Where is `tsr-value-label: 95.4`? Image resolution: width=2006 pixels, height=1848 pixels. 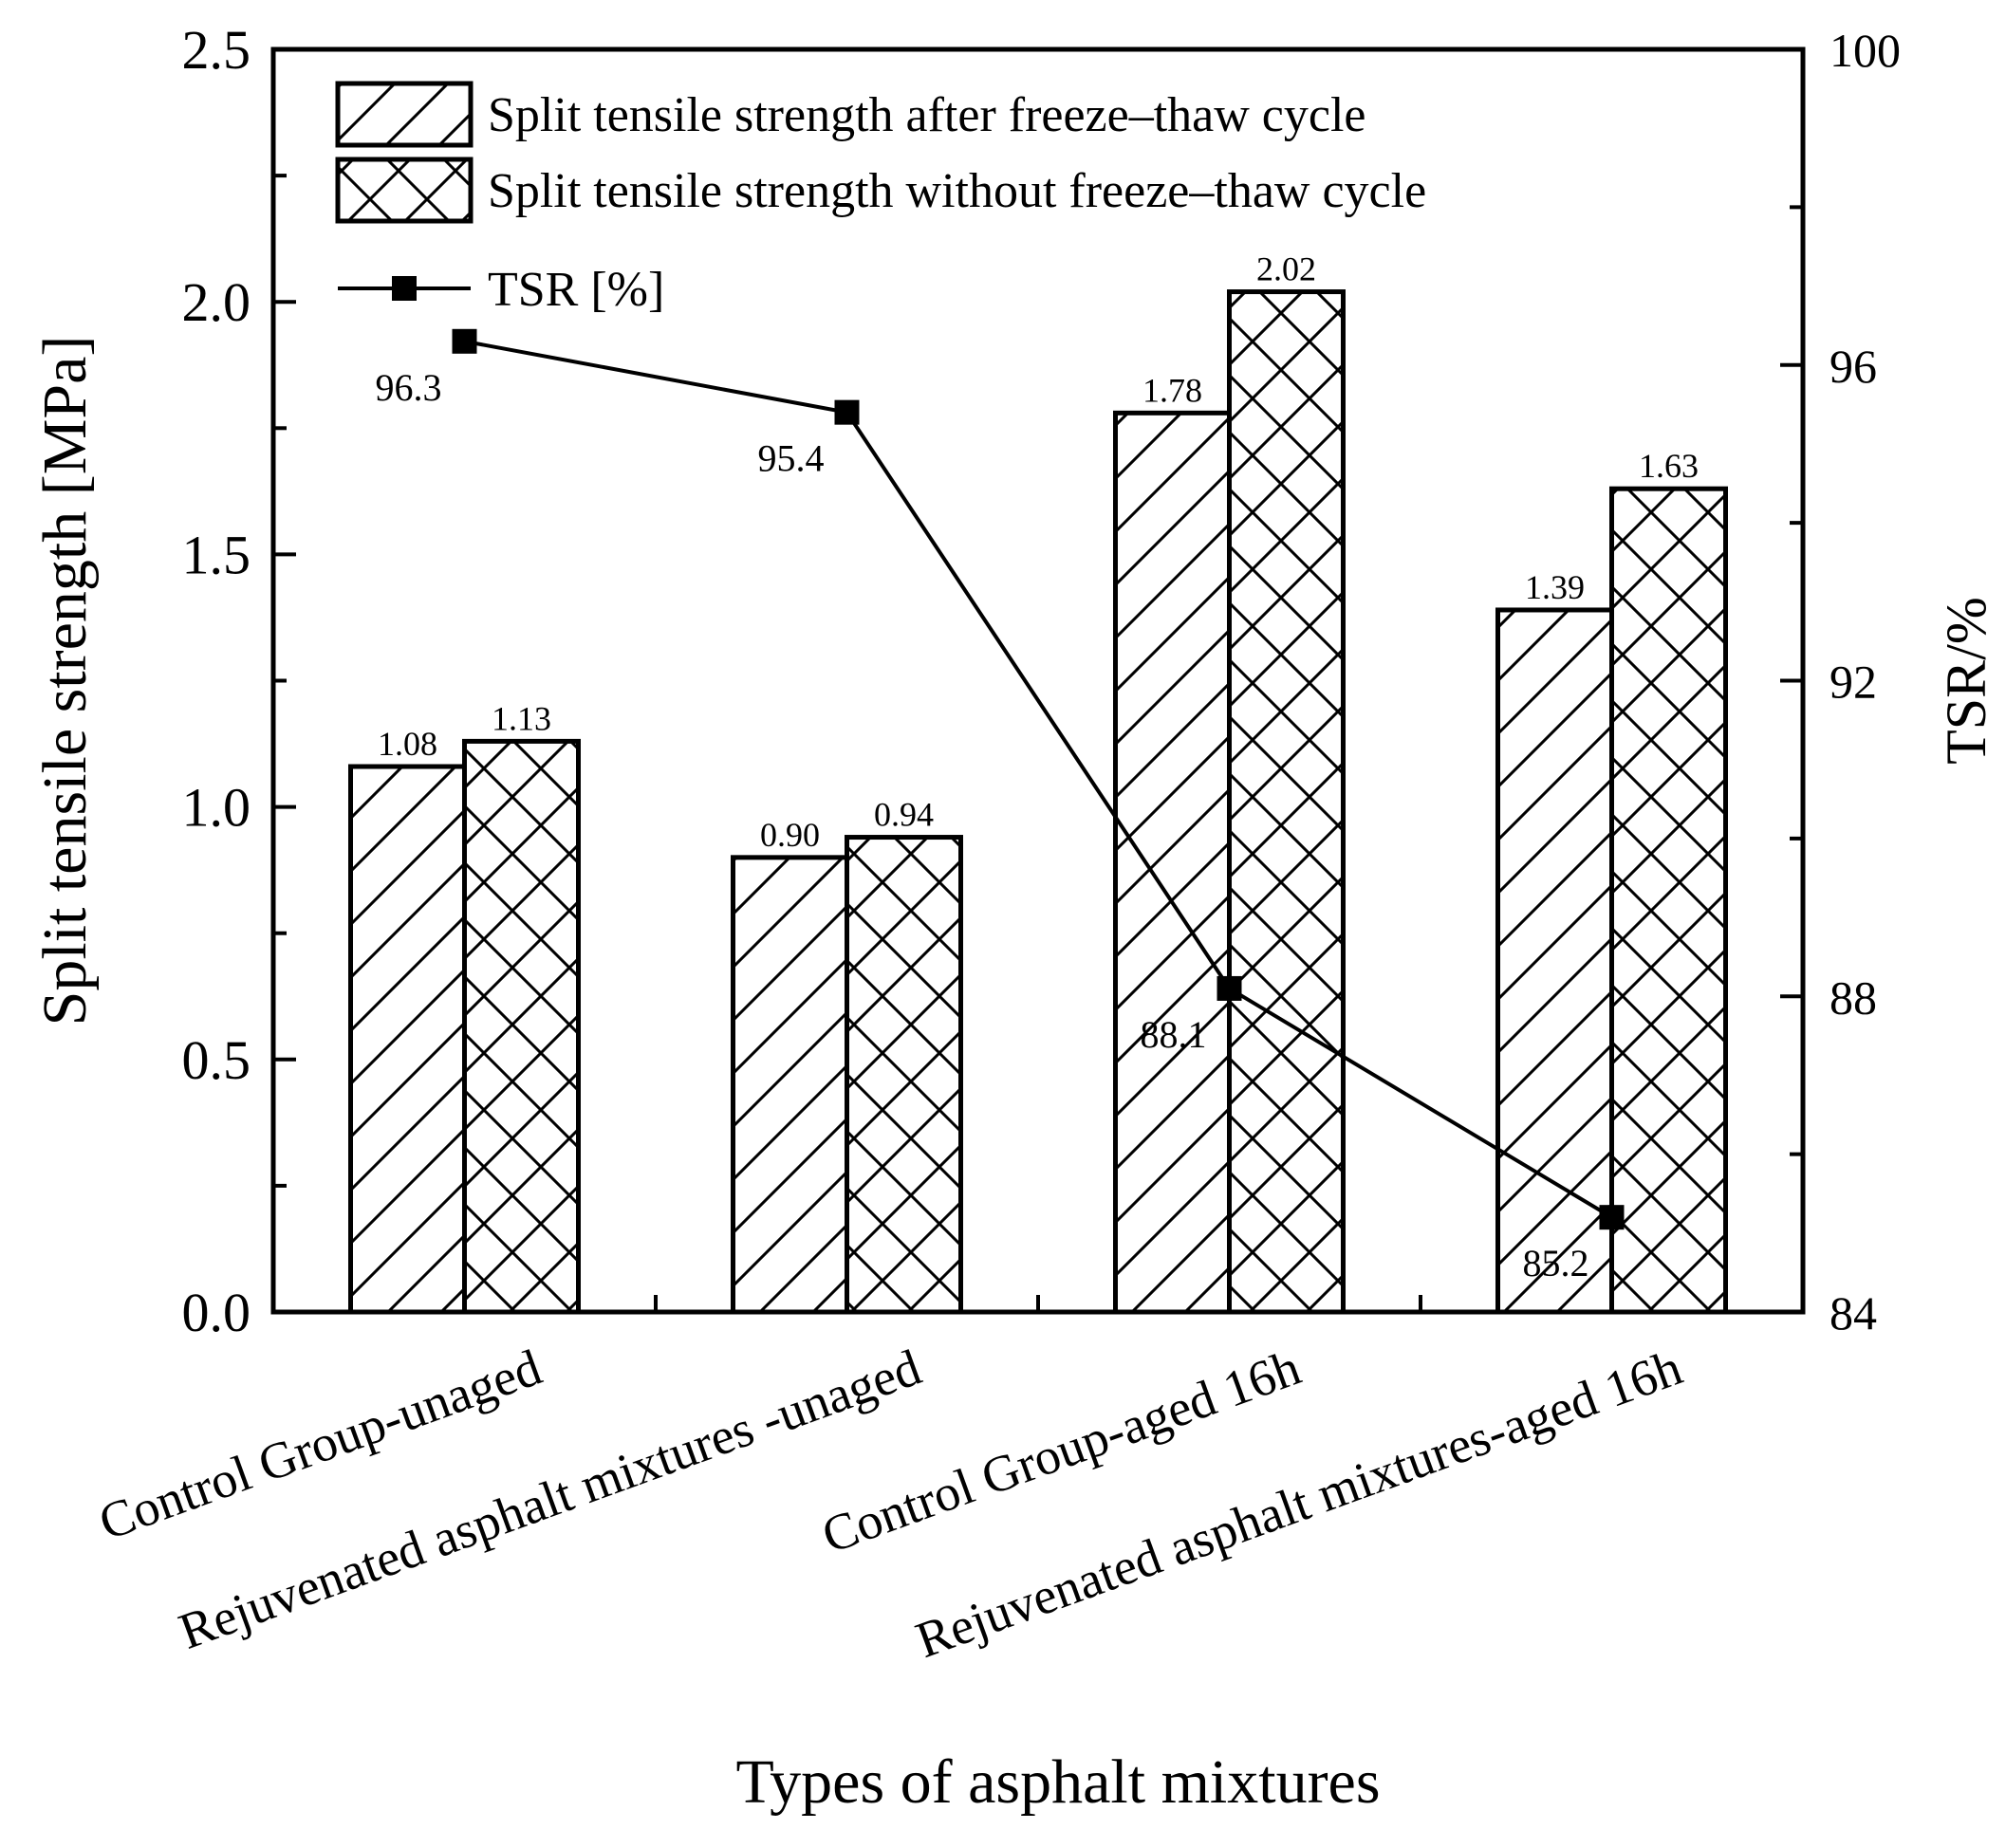
tsr-value-label: 95.4 is located at coordinates (791, 459).